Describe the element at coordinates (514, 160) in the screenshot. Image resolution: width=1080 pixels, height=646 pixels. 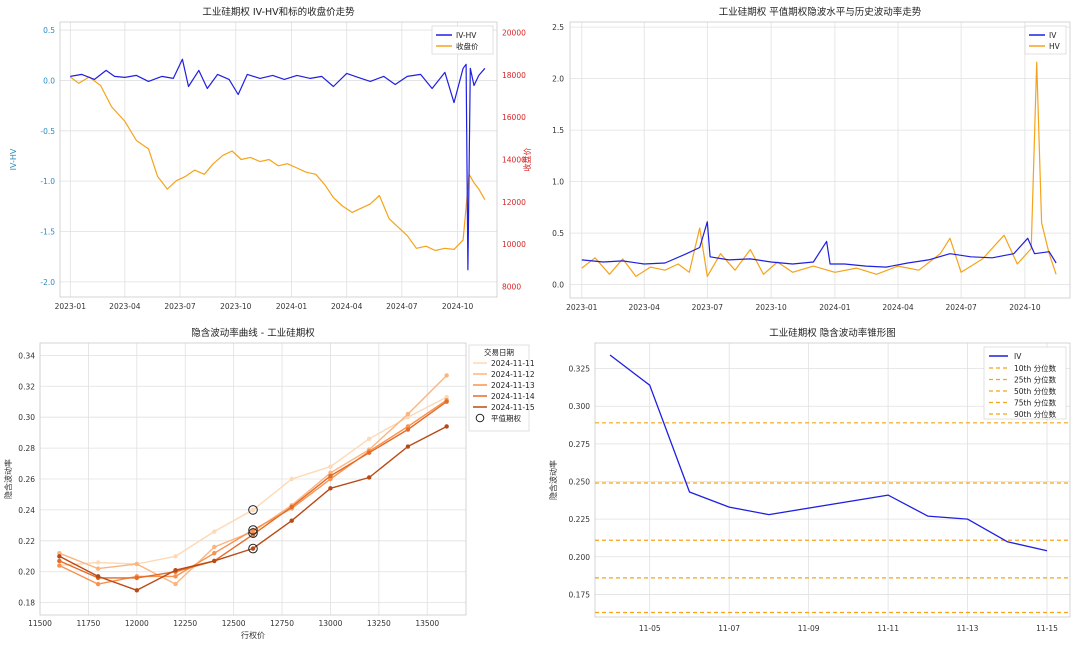
I see `y2-tick-label: 14000` at that location.